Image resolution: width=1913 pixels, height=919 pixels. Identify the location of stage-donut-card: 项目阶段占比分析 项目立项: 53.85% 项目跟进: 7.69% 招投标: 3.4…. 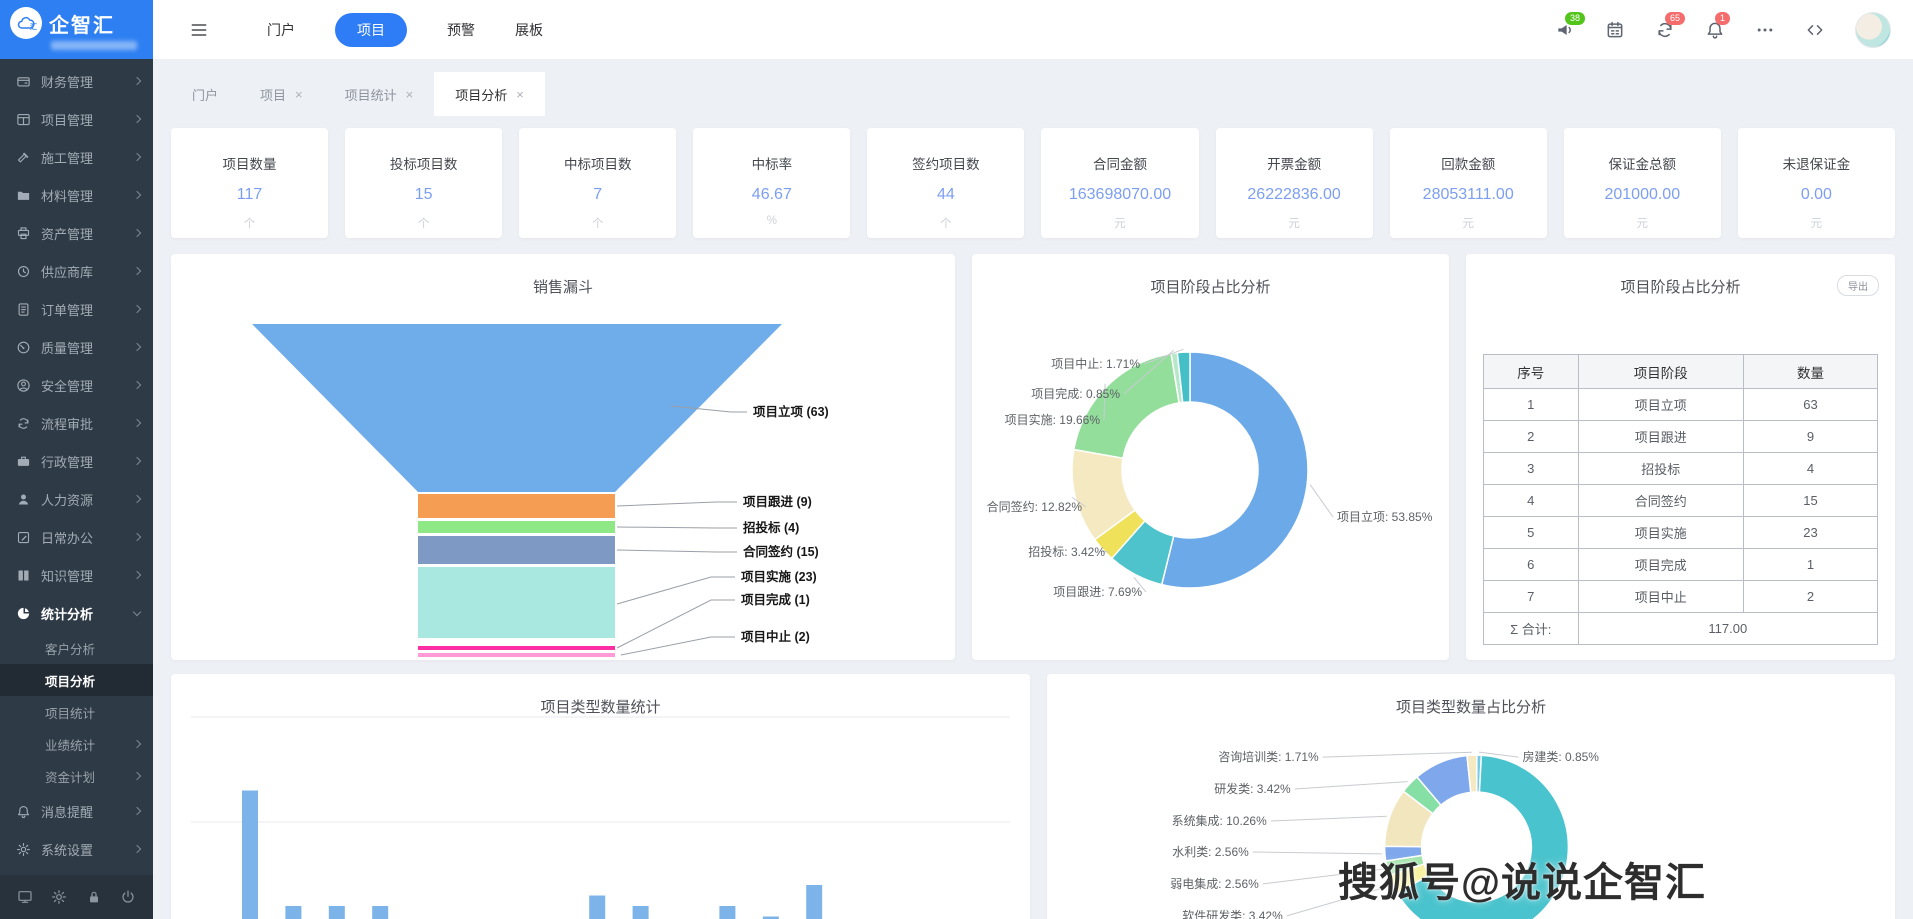
(1210, 457).